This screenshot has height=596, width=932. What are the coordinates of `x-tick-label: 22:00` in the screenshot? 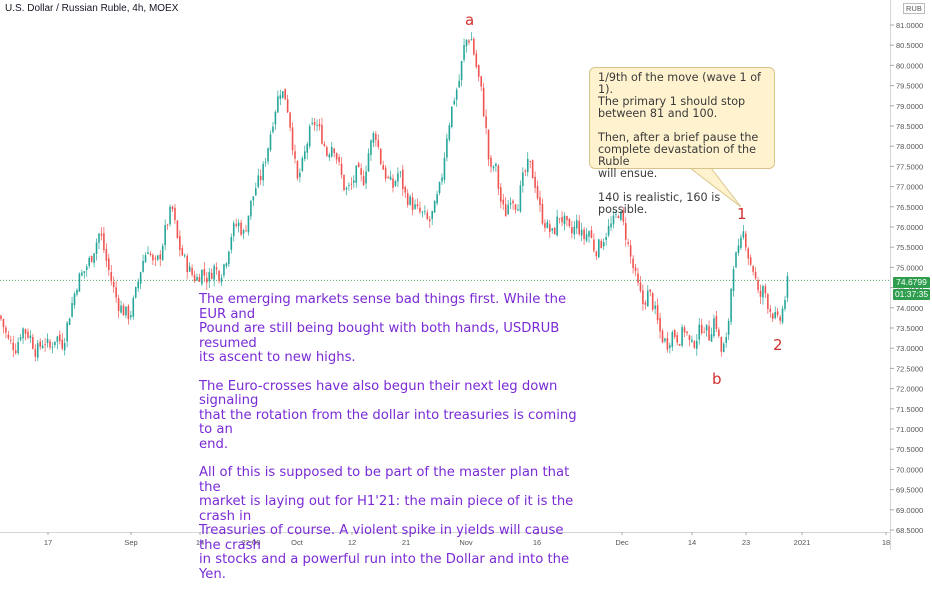 It's located at (251, 542).